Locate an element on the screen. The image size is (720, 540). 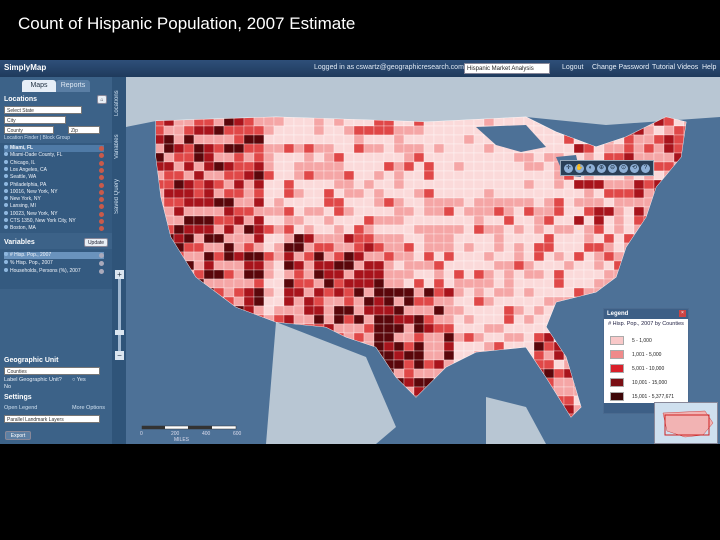
tab-maps: Maps is located at coordinates (39, 86).